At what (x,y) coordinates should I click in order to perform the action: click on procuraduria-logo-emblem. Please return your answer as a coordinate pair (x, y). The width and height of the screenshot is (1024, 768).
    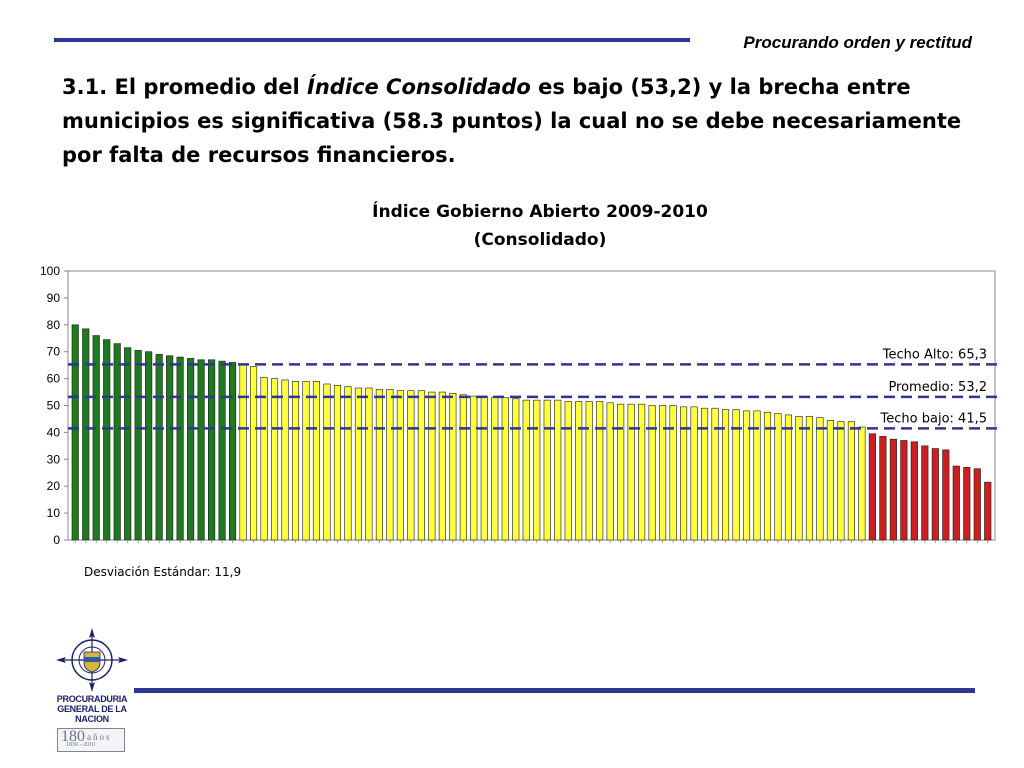
    Looking at the image, I should click on (92, 660).